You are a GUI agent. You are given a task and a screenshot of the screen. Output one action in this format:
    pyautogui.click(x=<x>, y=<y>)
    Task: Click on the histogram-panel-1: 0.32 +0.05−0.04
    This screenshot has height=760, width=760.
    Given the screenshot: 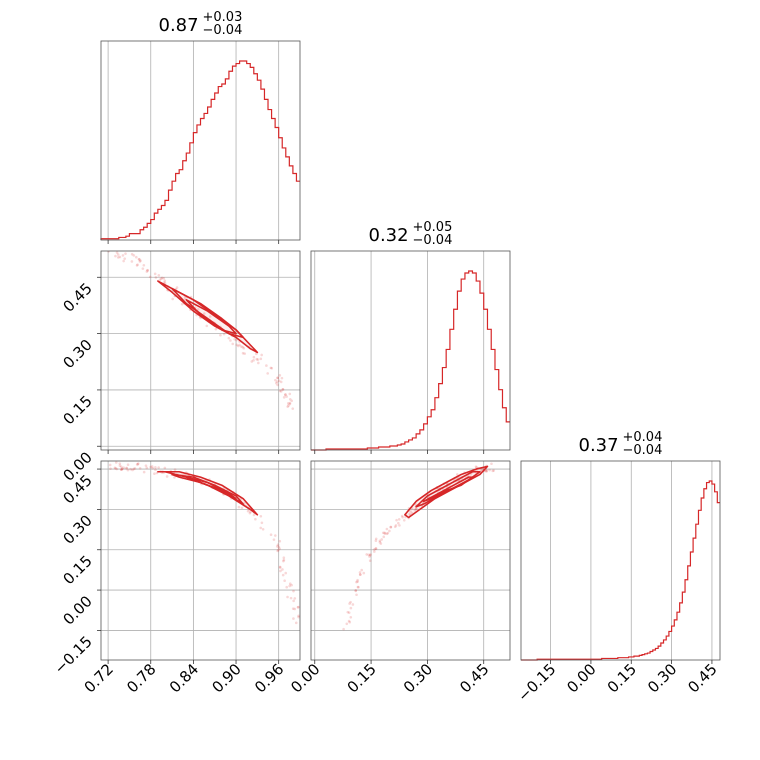 What is the action you would take?
    pyautogui.click(x=410, y=337)
    